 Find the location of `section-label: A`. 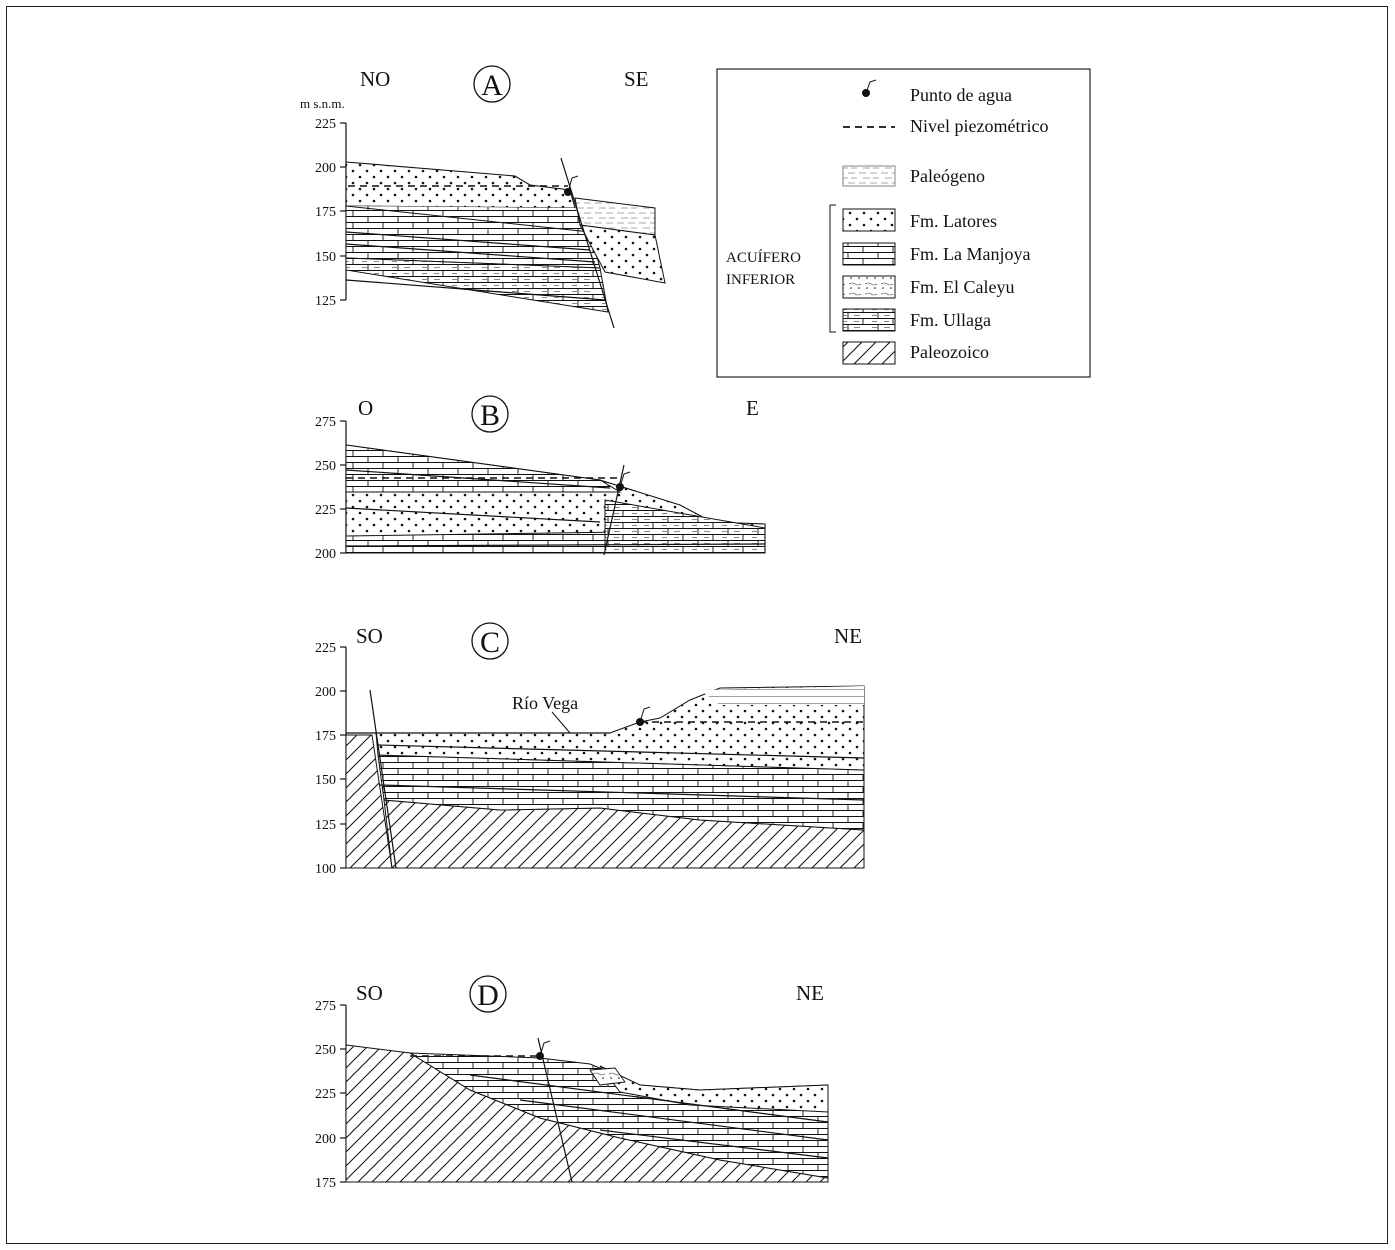

section-label: A is located at coordinates (492, 85).